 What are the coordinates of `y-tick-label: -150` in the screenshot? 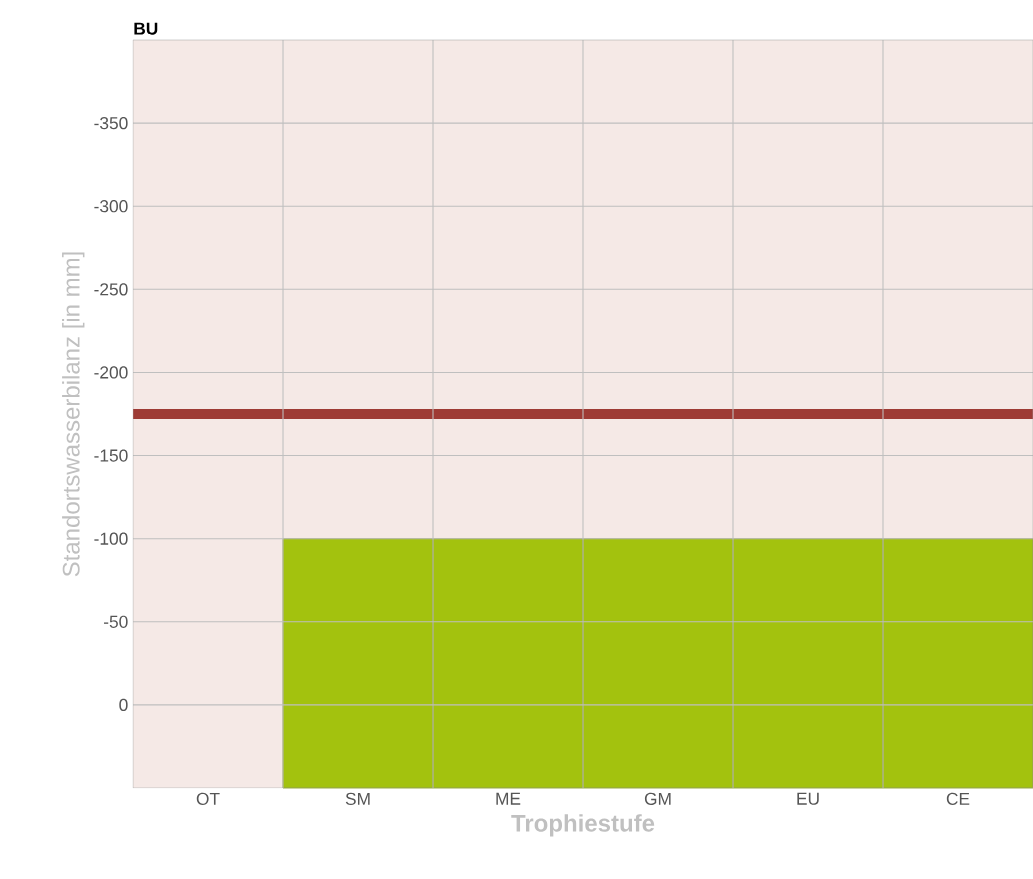 It's located at (111, 455).